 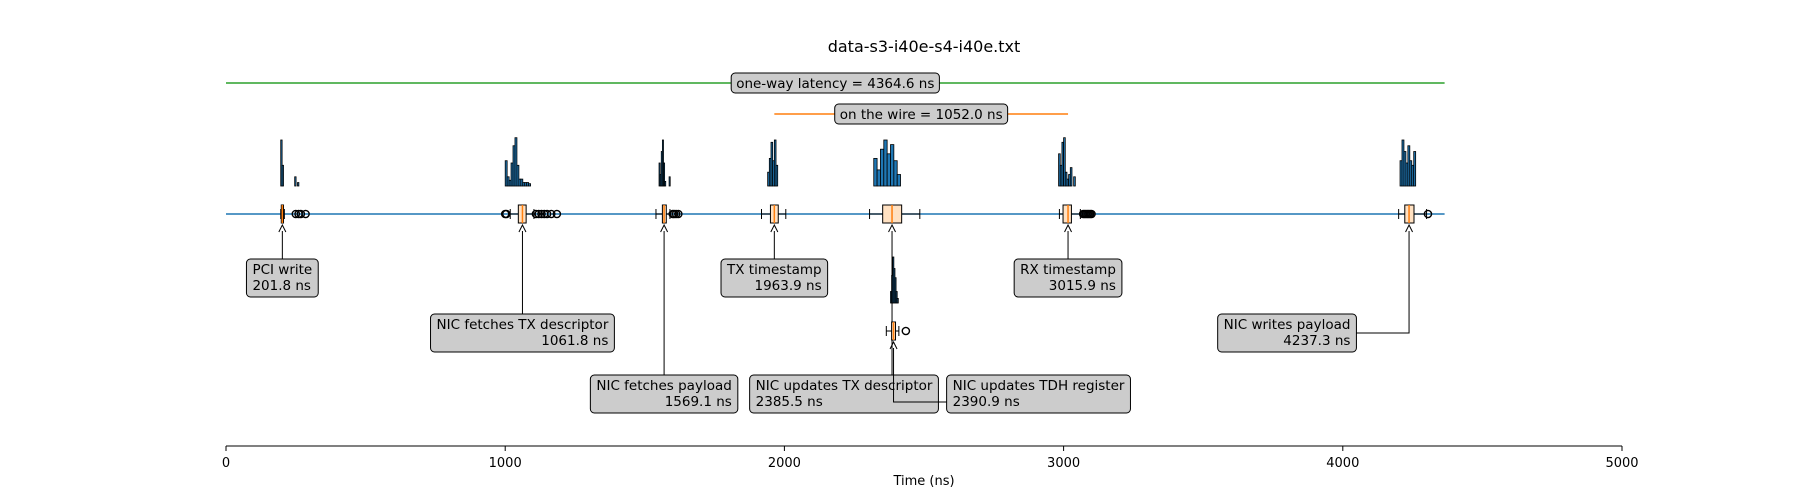 I want to click on x-tick-label: 2000, so click(x=784, y=463).